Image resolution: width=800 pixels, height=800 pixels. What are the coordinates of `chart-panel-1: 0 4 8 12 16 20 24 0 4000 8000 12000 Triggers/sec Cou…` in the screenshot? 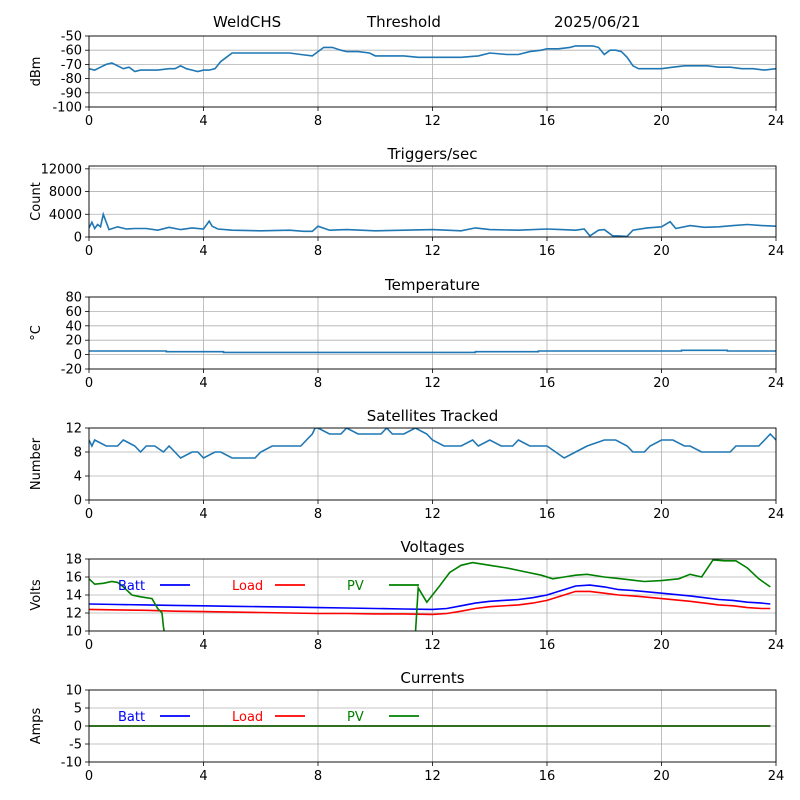 It's located at (406, 202).